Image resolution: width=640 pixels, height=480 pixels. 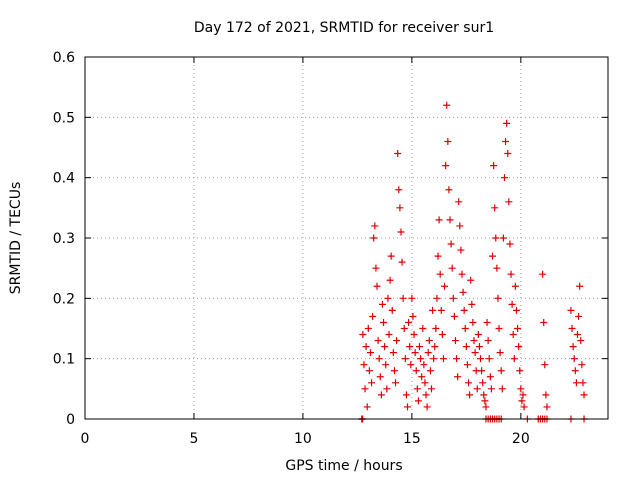 I want to click on y-axis-label: SRMTID / TECUs, so click(x=16, y=238).